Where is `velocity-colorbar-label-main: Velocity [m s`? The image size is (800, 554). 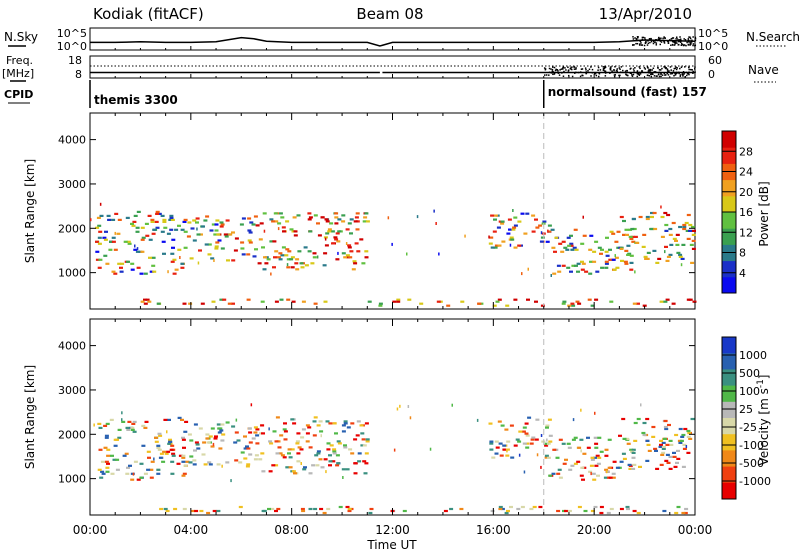 velocity-colorbar-label-main: Velocity [m s is located at coordinates (764, 426).